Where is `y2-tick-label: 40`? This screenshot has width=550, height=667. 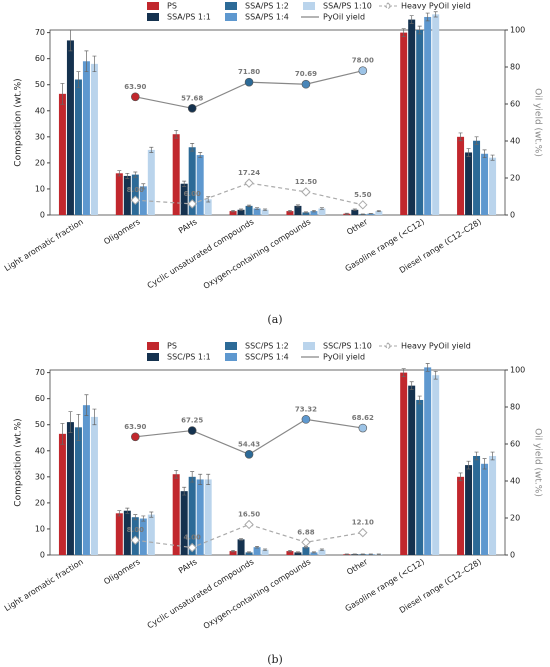 y2-tick-label: 40 is located at coordinates (515, 481).